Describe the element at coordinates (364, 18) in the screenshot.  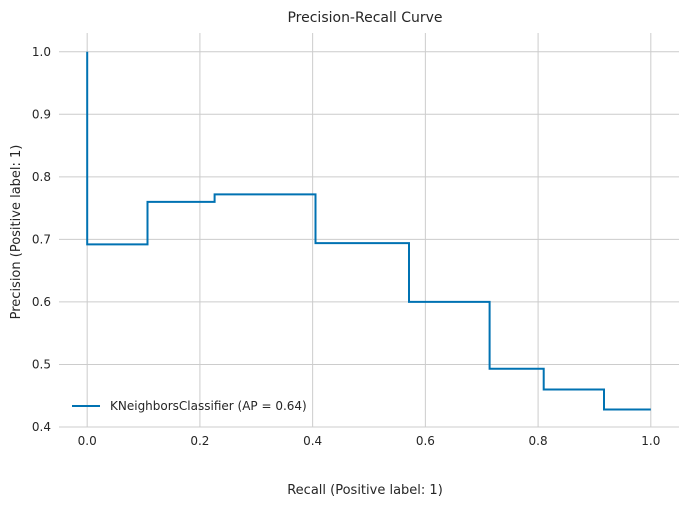
I see `chart-title: Precision-Recall Curve` at that location.